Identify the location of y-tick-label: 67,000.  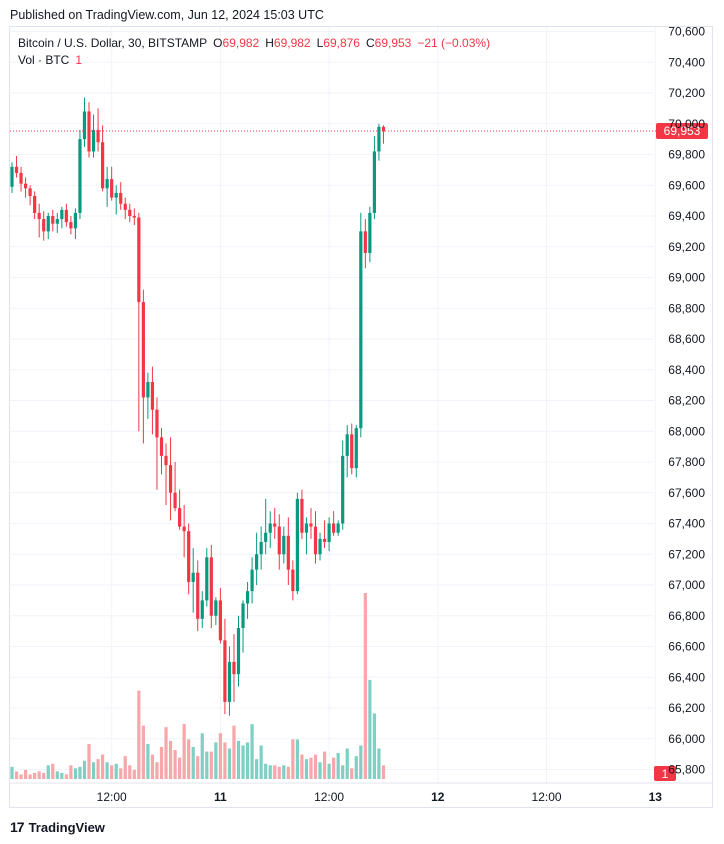
(686, 585).